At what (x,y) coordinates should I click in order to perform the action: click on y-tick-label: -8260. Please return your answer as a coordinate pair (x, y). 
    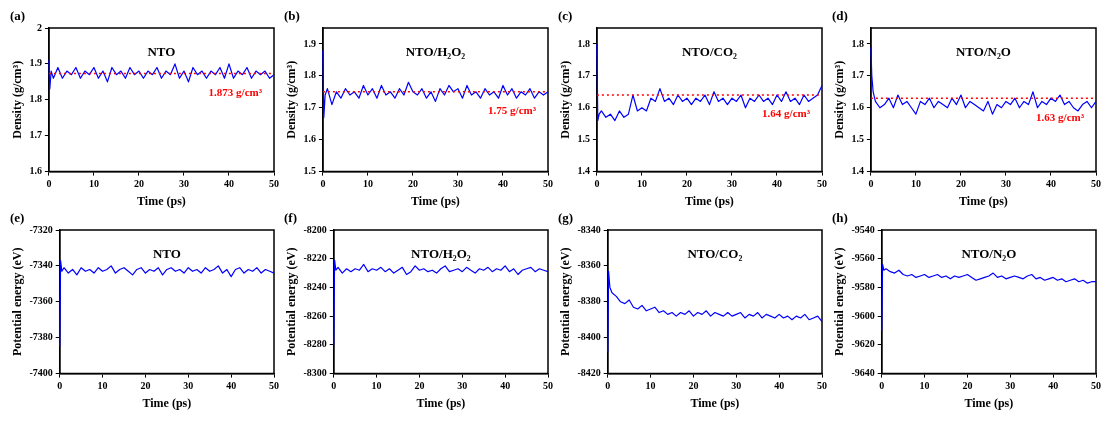
    Looking at the image, I should click on (315, 315).